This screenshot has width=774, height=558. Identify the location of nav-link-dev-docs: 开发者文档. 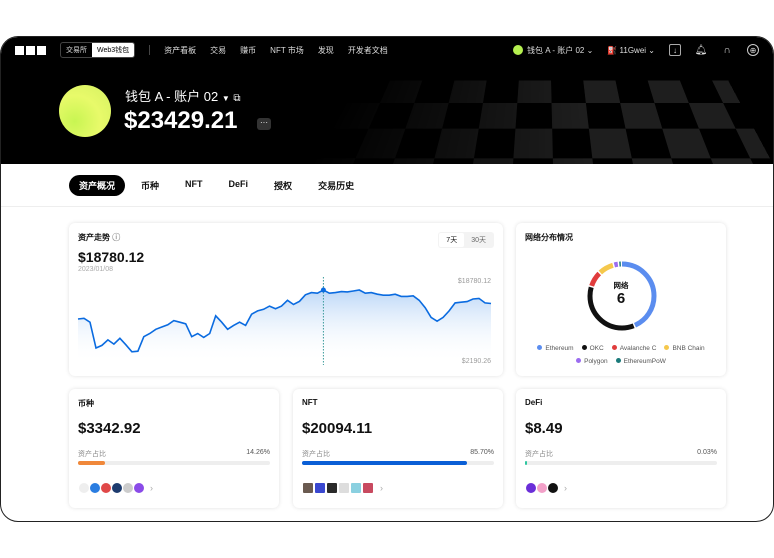
(367, 50).